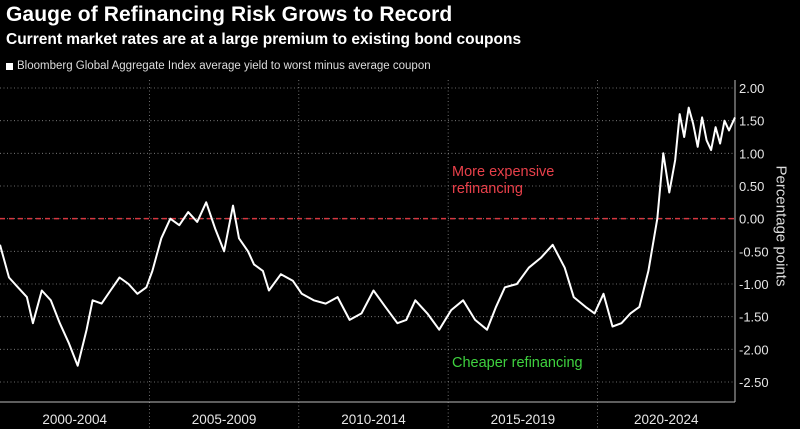 The height and width of the screenshot is (429, 800). Describe the element at coordinates (754, 251) in the screenshot. I see `y-tick-label: -0.50` at that location.